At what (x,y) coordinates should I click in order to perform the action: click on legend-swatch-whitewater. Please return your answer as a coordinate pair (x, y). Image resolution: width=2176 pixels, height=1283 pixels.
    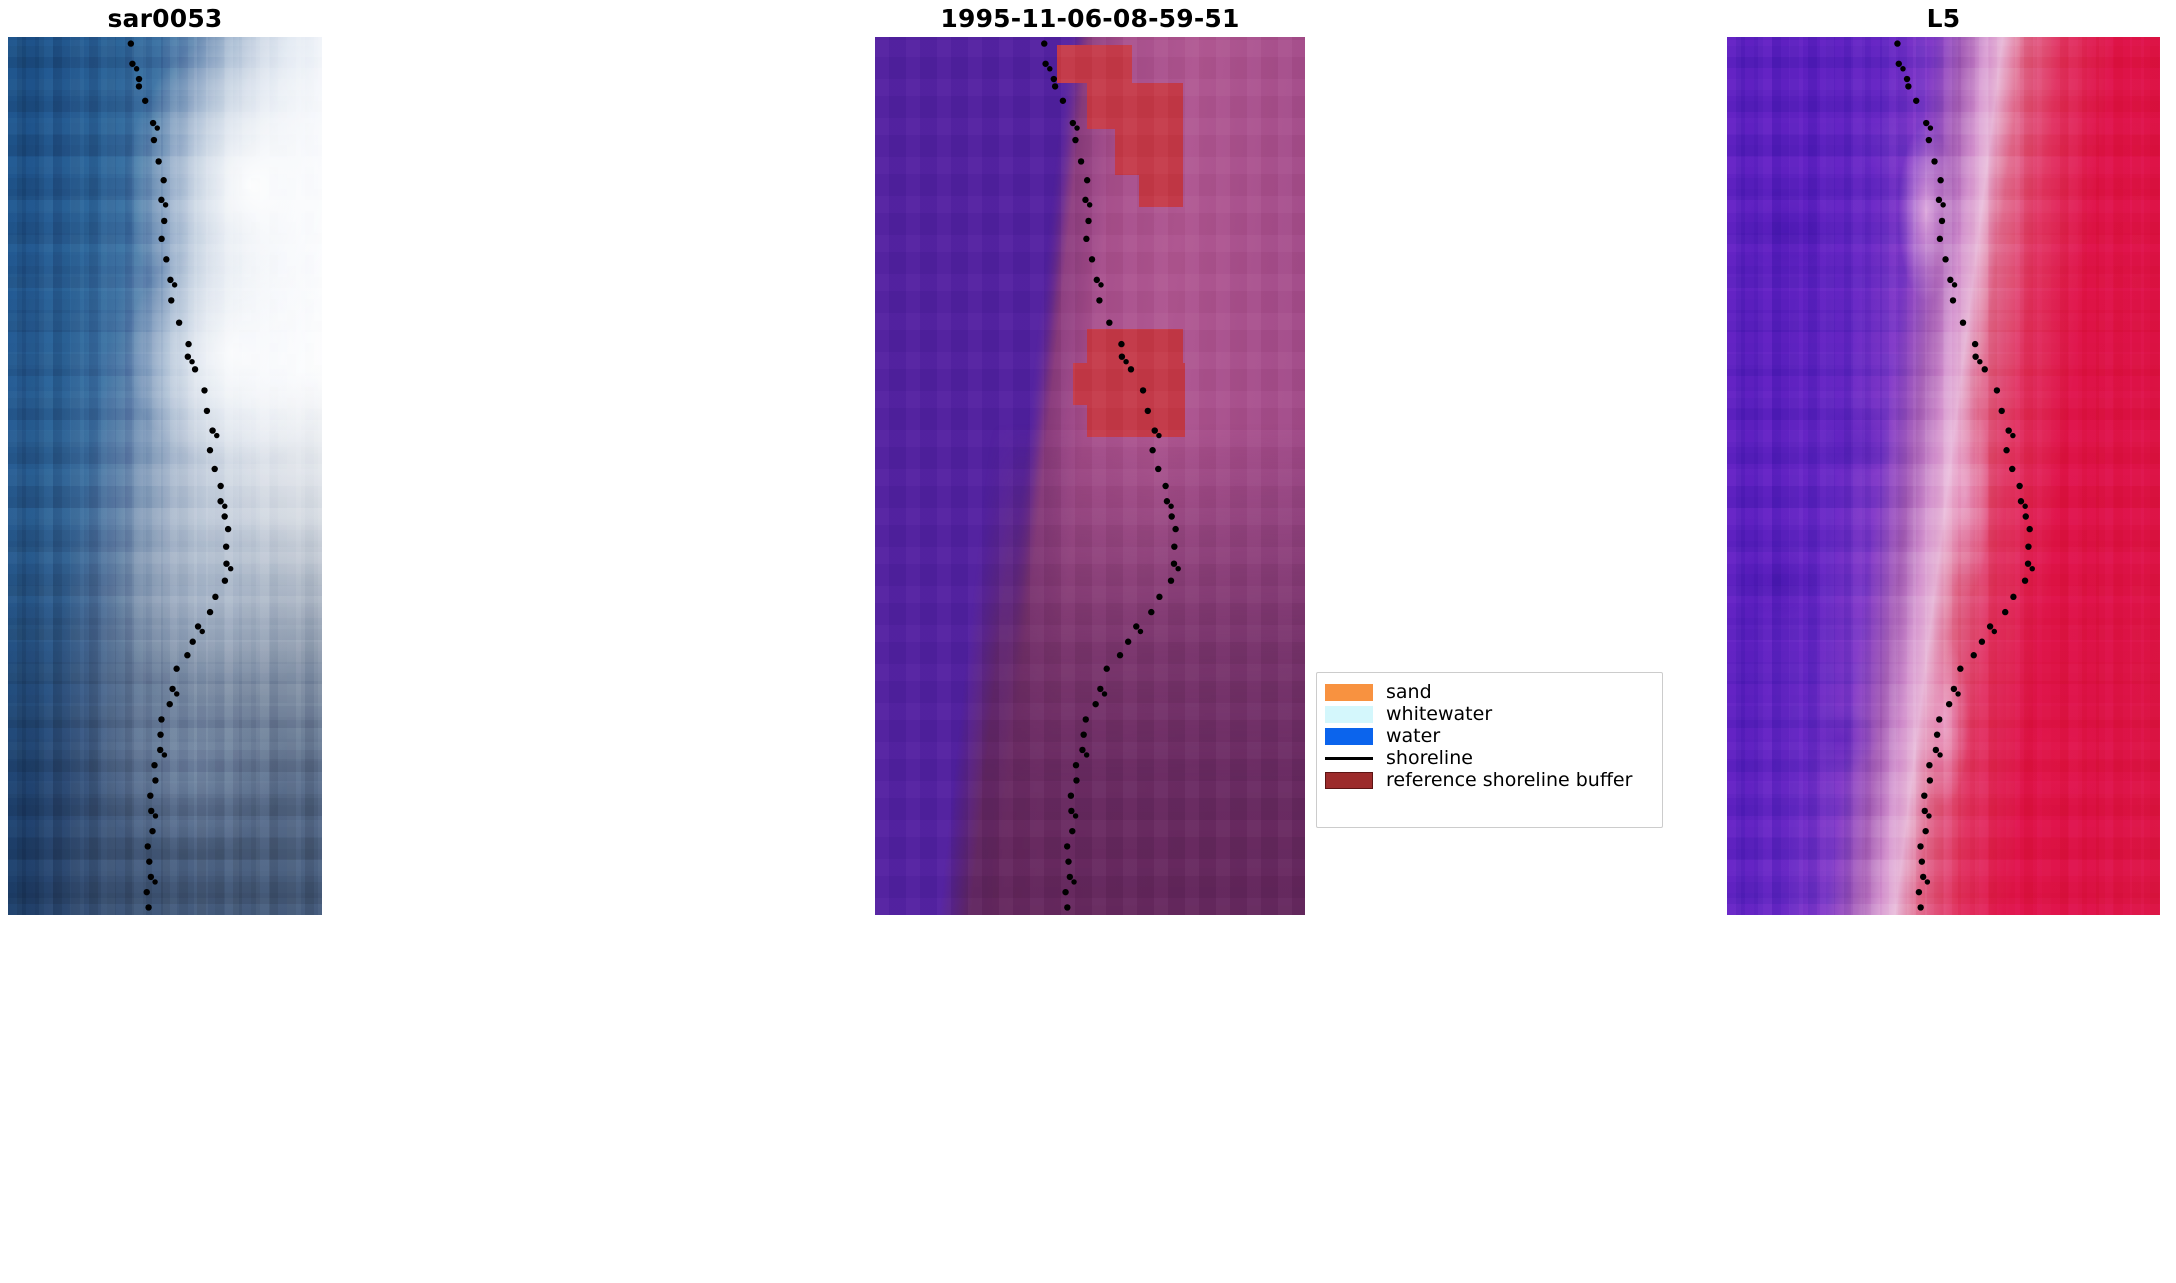
    Looking at the image, I should click on (1349, 714).